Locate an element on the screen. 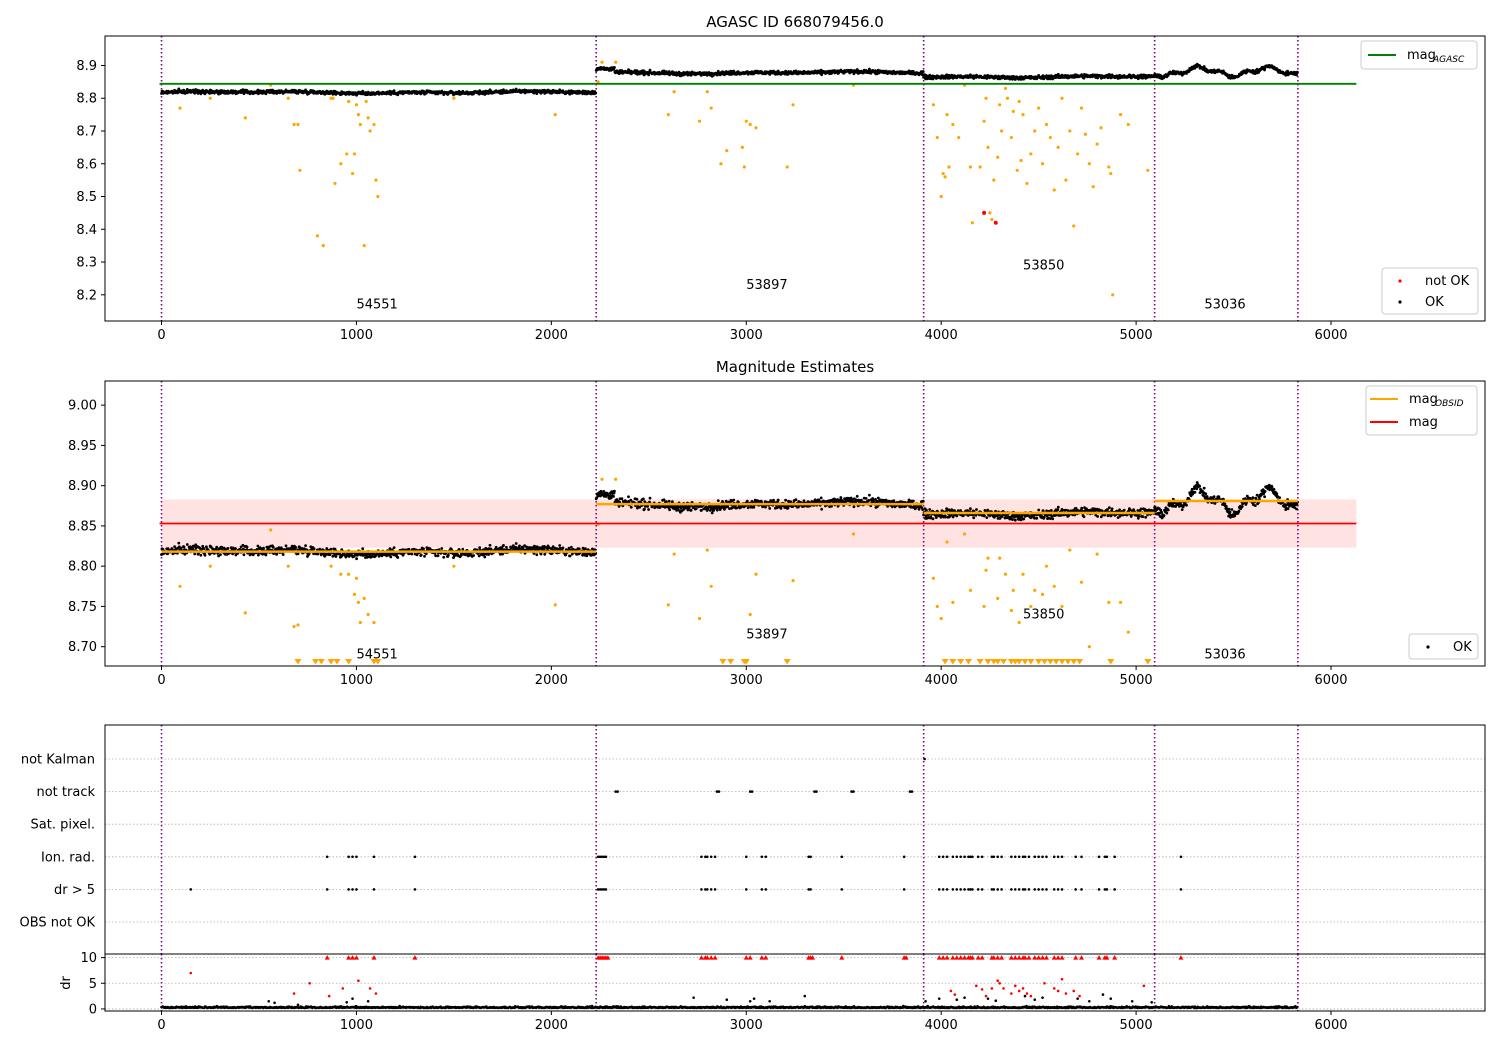 This screenshot has width=1500, height=1050. x-tick-label: 0 is located at coordinates (161, 335).